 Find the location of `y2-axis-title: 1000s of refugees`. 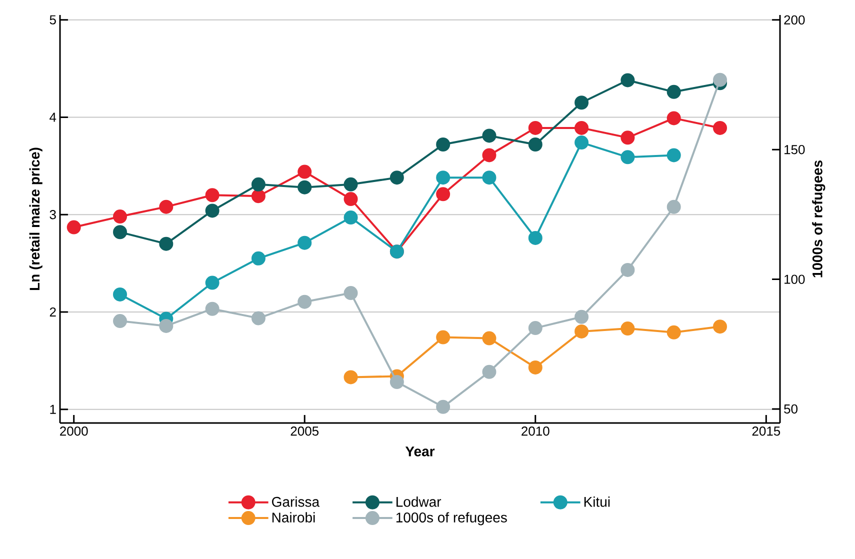

y2-axis-title: 1000s of refugees is located at coordinates (819, 219).